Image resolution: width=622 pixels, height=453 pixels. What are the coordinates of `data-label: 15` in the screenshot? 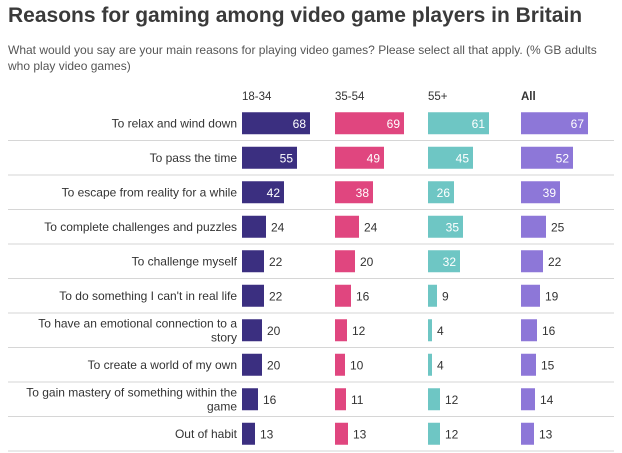 It's located at (548, 365).